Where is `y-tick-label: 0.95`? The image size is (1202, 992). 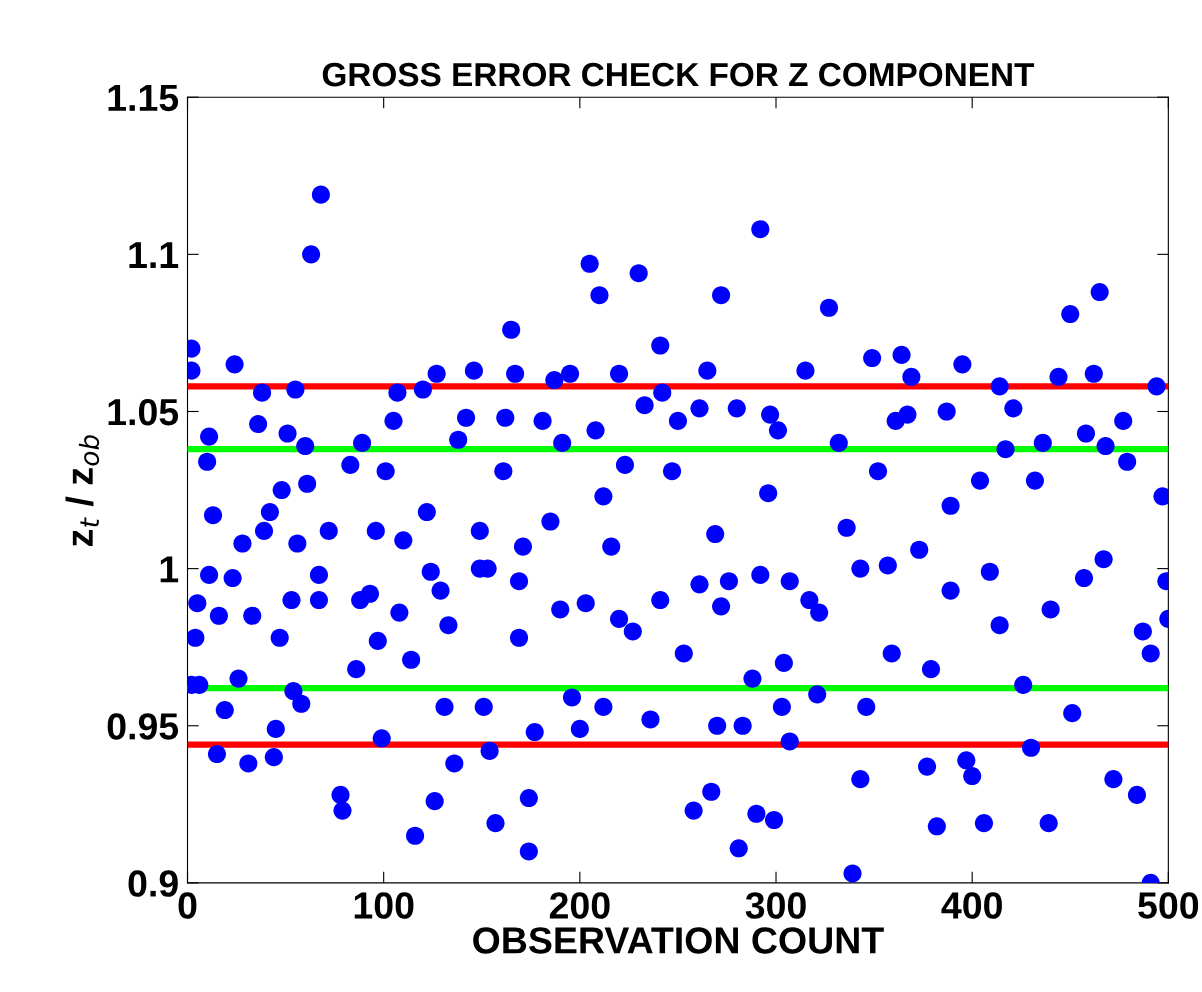 y-tick-label: 0.95 is located at coordinates (143, 726).